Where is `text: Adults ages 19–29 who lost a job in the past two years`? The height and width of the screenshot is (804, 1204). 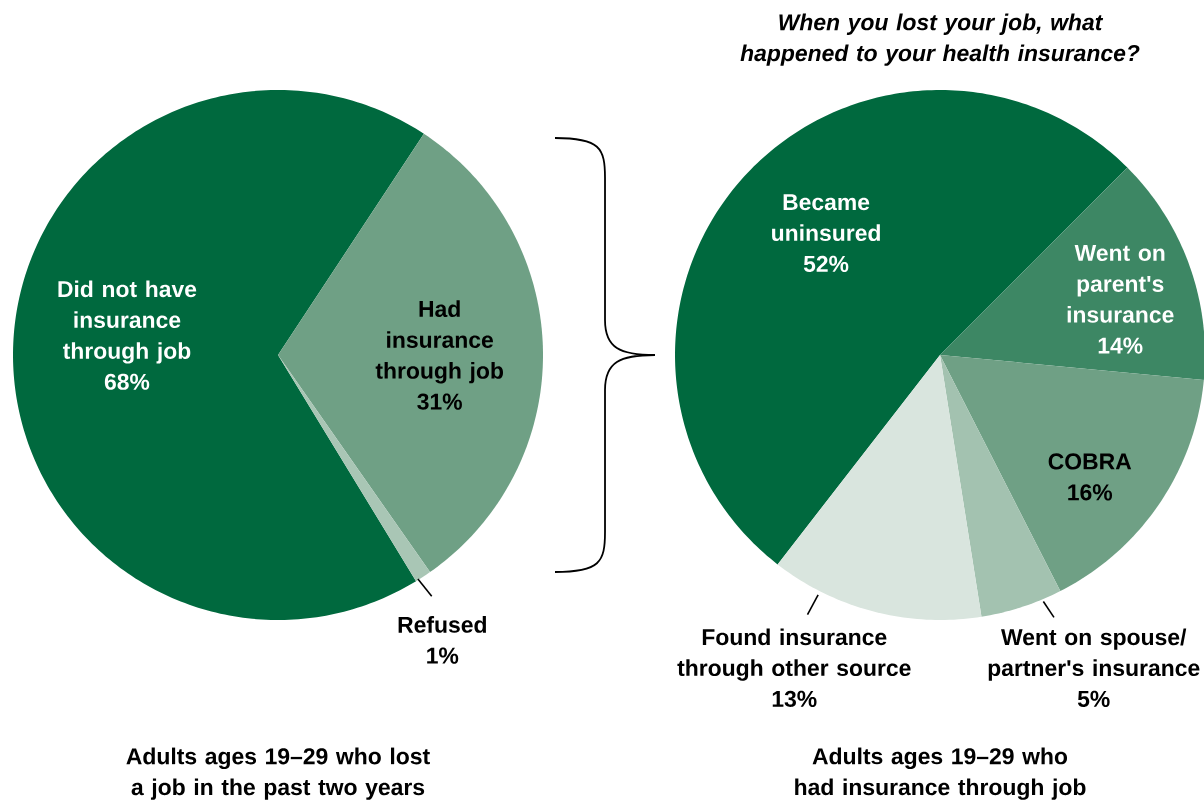
text: Adults ages 19–29 who lost a job in the past two years is located at coordinates (278, 773).